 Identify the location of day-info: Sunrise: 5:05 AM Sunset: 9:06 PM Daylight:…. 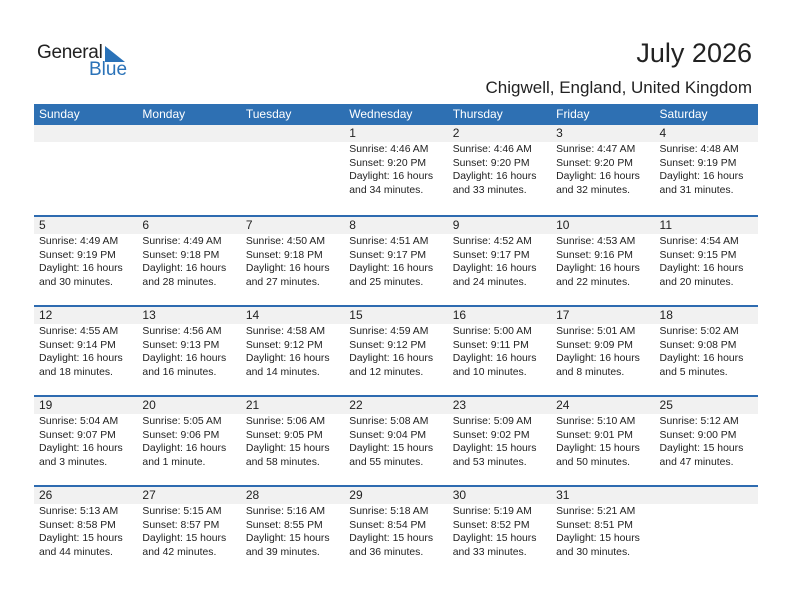
(188, 441).